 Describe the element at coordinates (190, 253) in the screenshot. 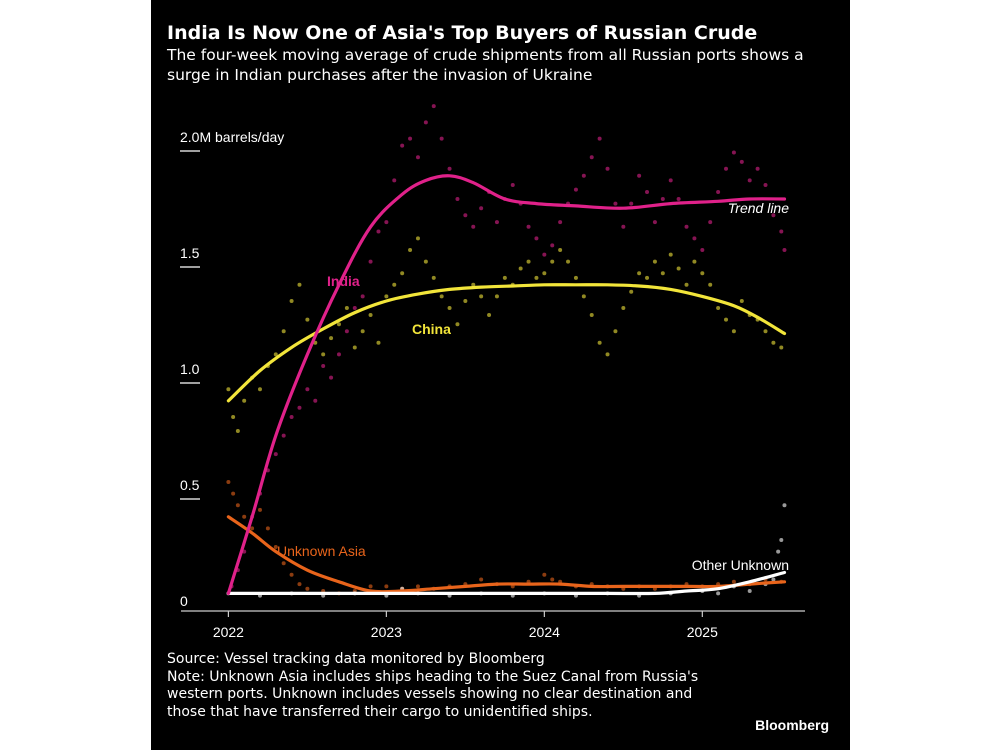

I see `y-tick-label: 1.5` at that location.